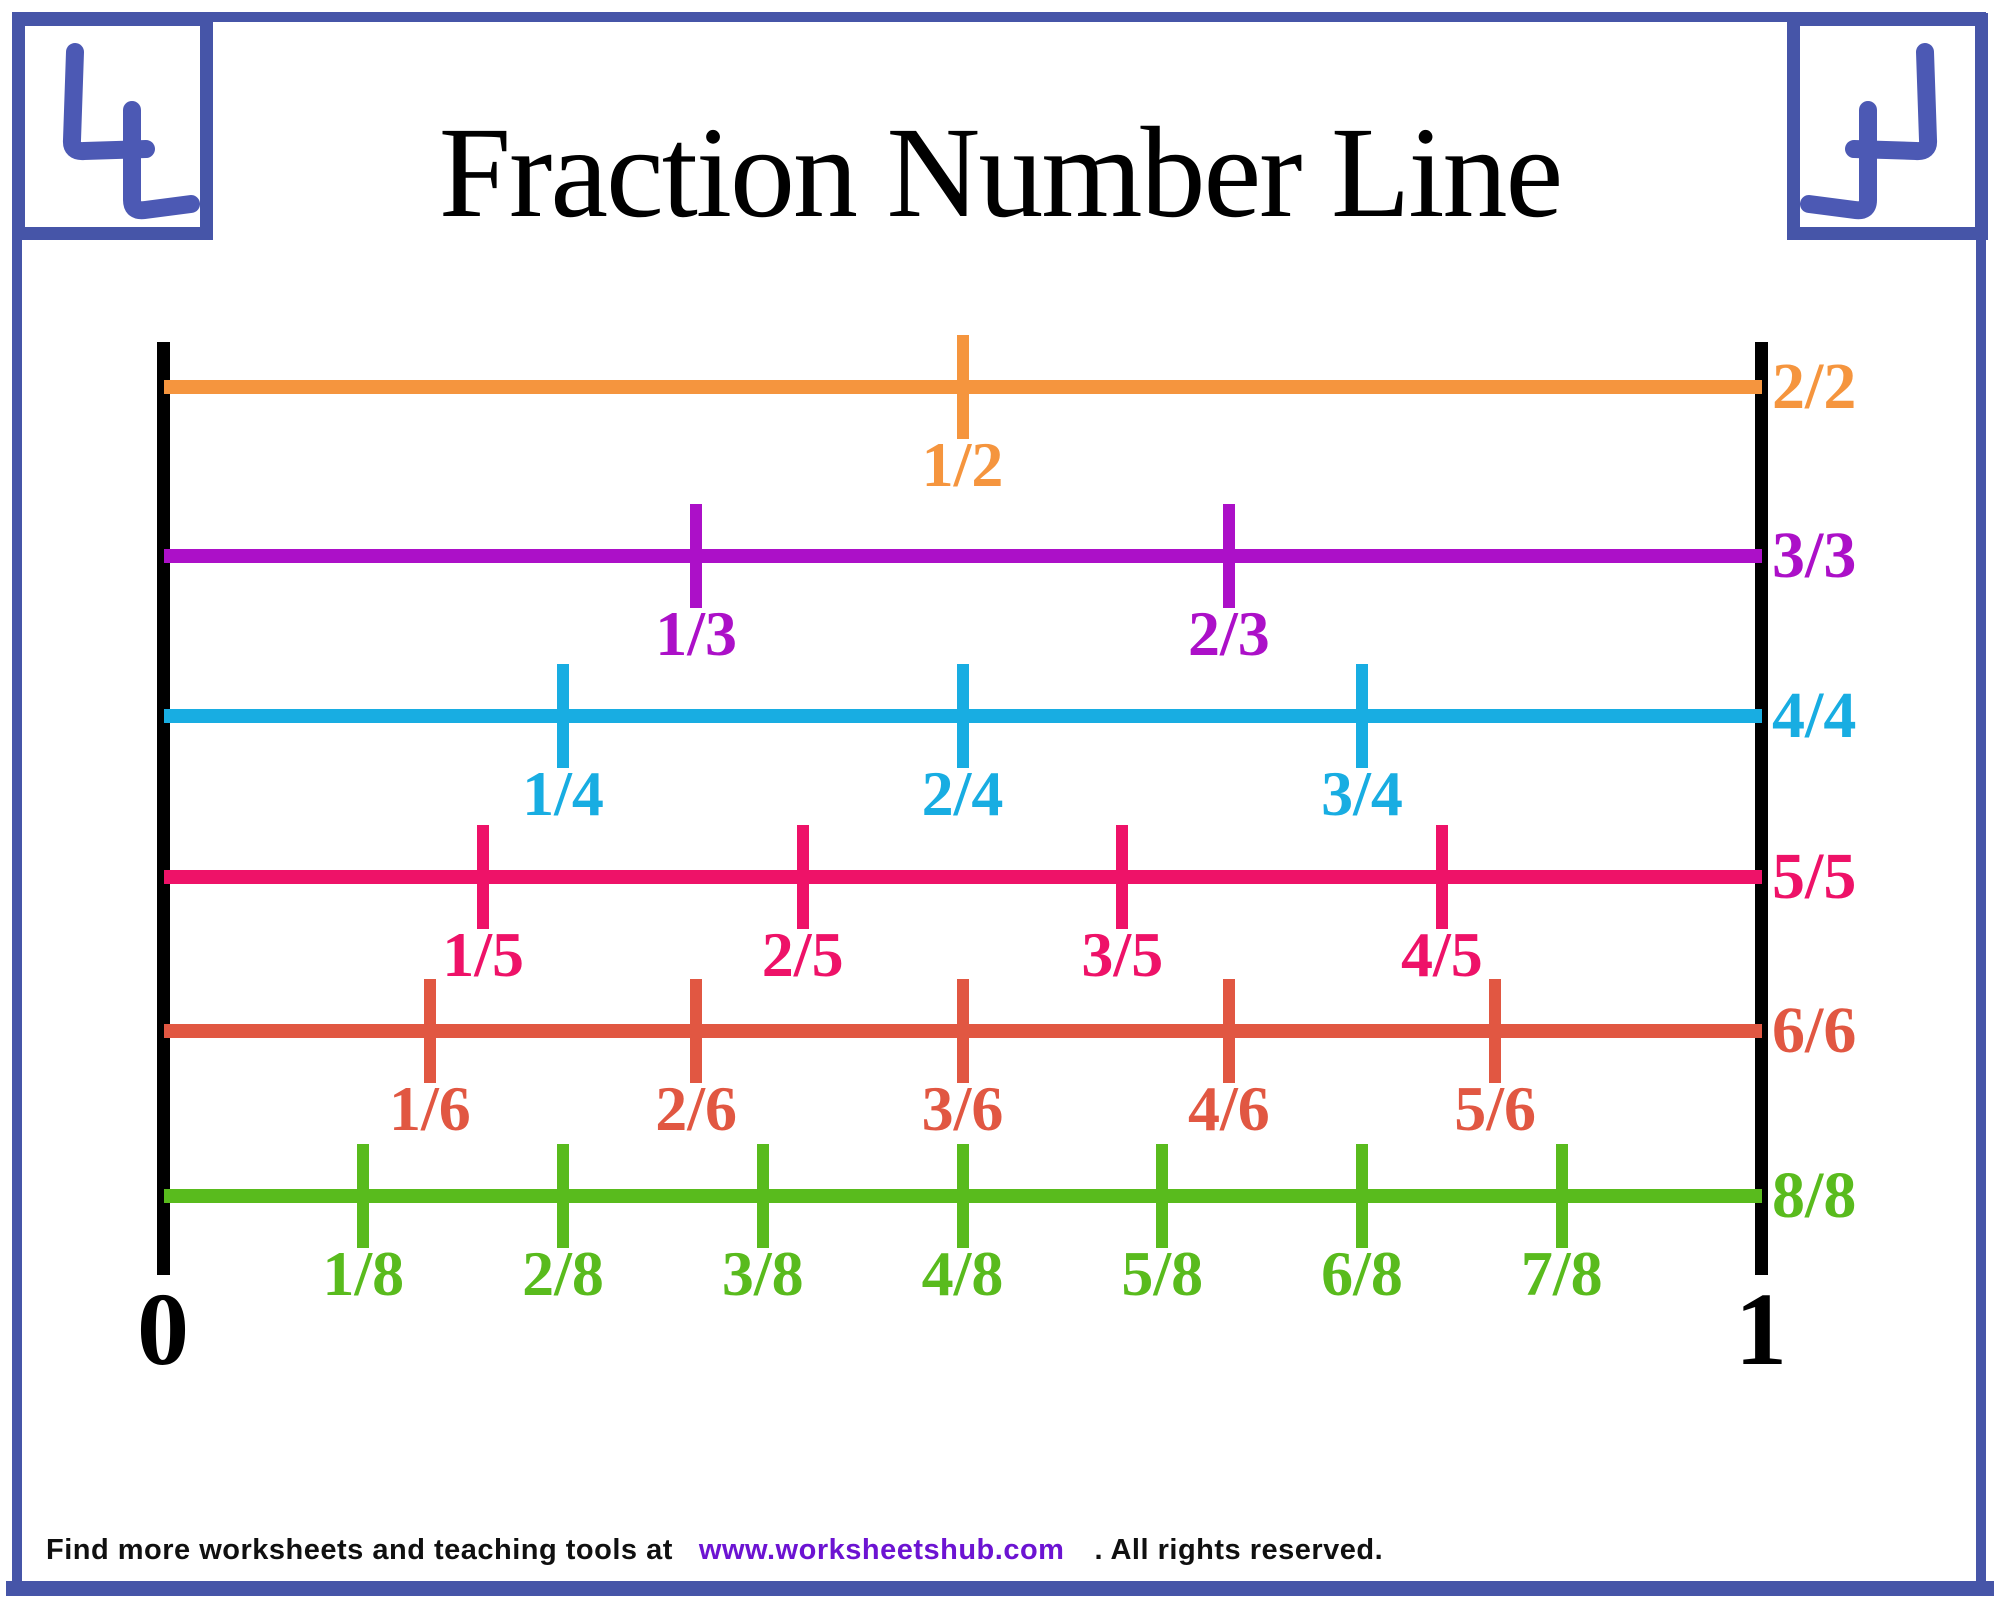  I want to click on fraction-label-5-8: 5/8, so click(1162, 1273).